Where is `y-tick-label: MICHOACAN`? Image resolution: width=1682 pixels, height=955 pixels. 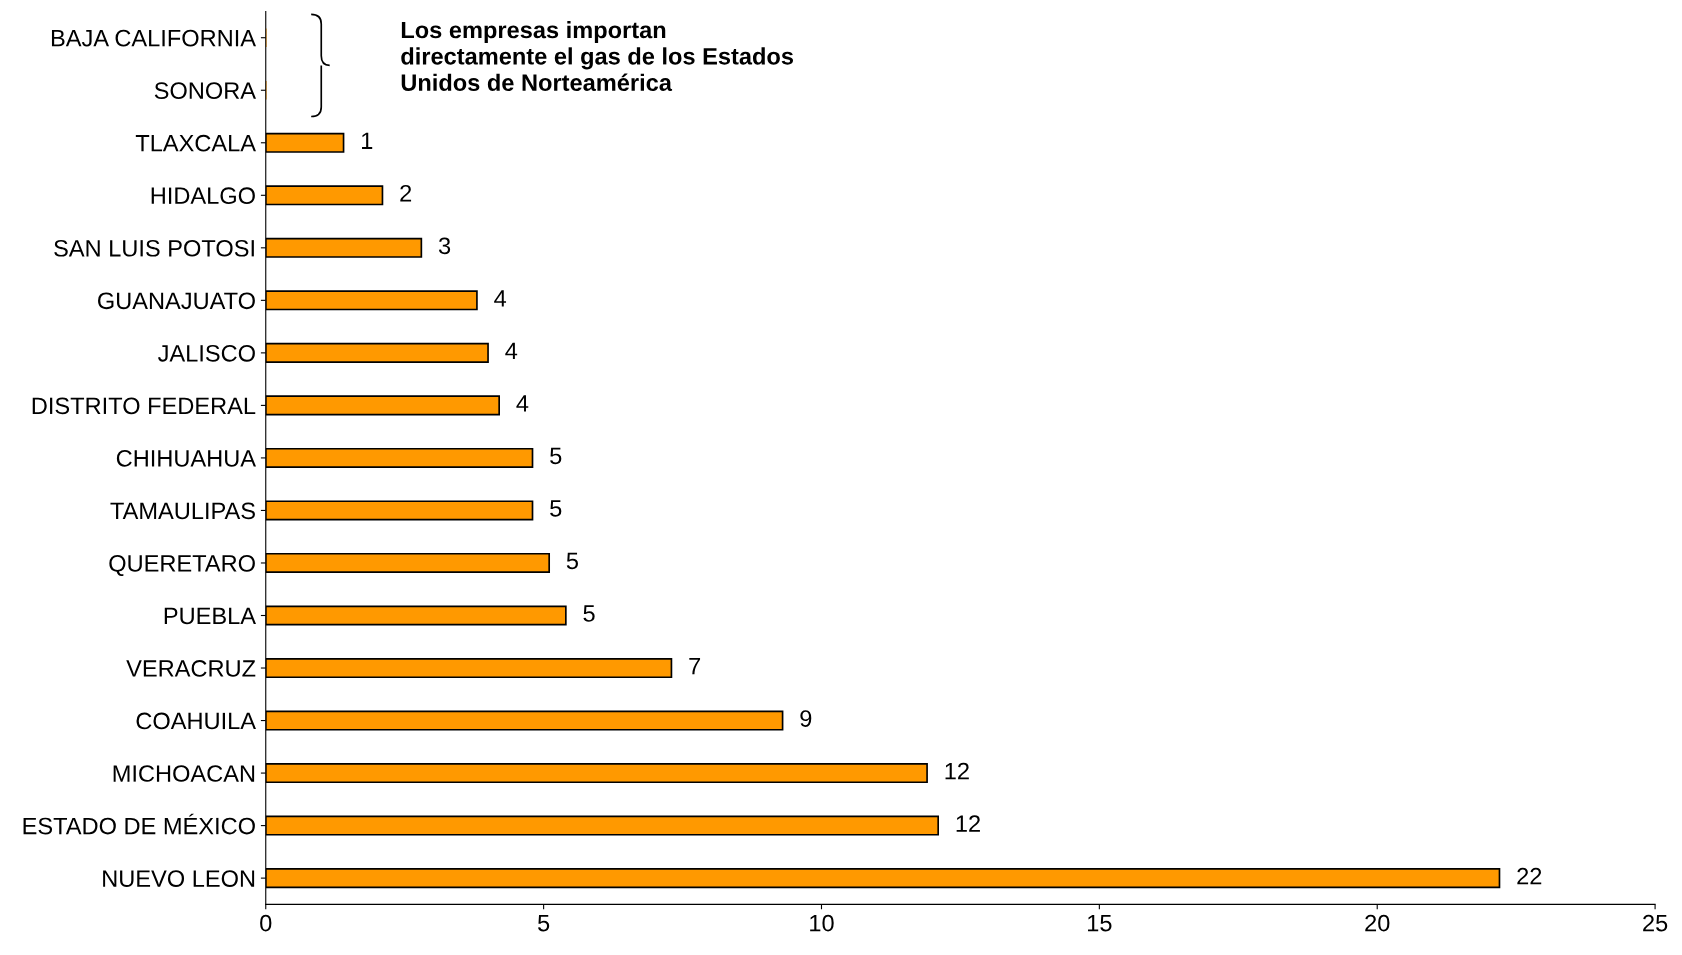 y-tick-label: MICHOACAN is located at coordinates (184, 773).